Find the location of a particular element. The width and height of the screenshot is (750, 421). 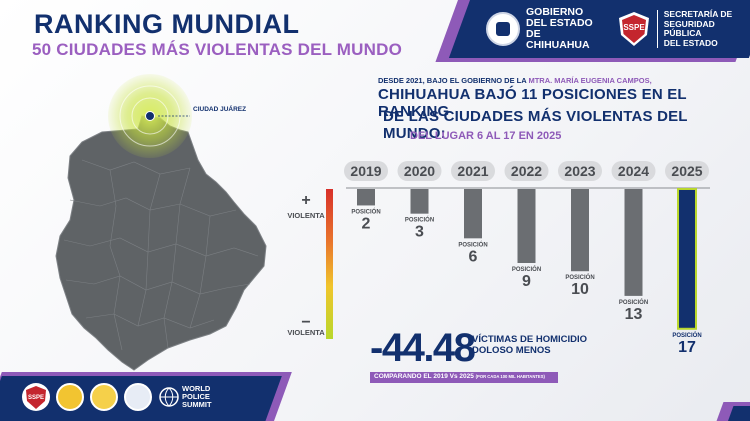

ssp-line-1: SECRETARÍA DE is located at coordinates (698, 14).